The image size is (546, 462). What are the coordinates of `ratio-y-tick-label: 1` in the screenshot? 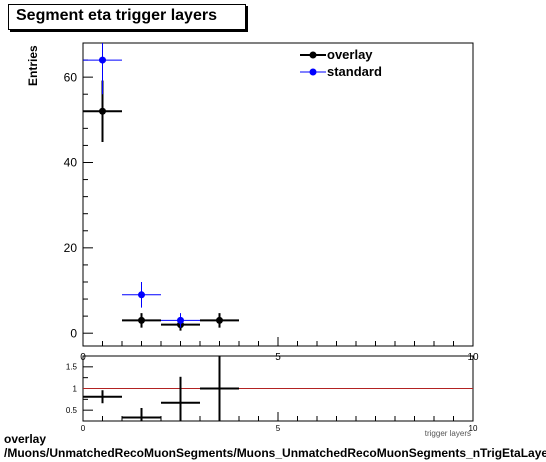 It's located at (75, 388).